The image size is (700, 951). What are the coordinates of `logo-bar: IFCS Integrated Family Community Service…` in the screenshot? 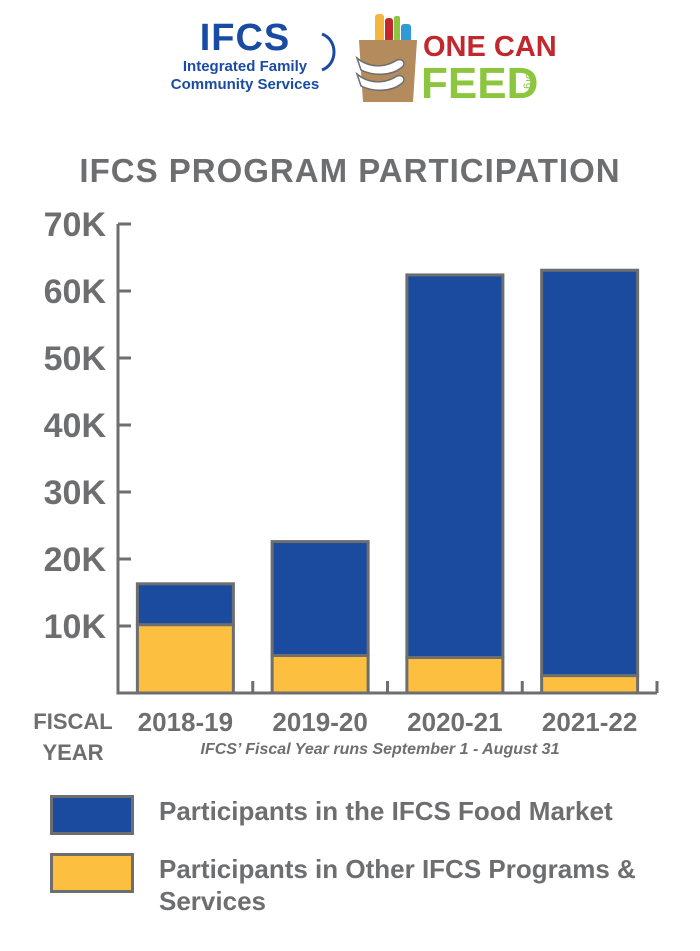 It's located at (350, 60).